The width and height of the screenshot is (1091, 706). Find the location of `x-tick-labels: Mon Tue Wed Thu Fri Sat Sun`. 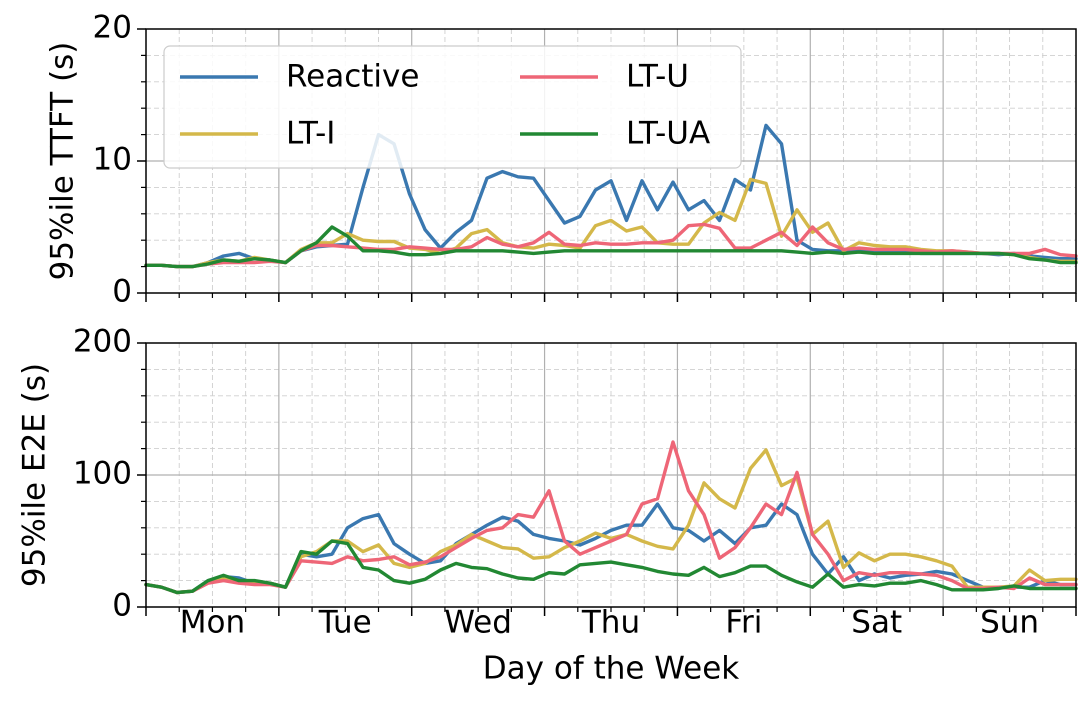

x-tick-labels: Mon Tue Wed Thu Fri Sat Sun is located at coordinates (609, 623).